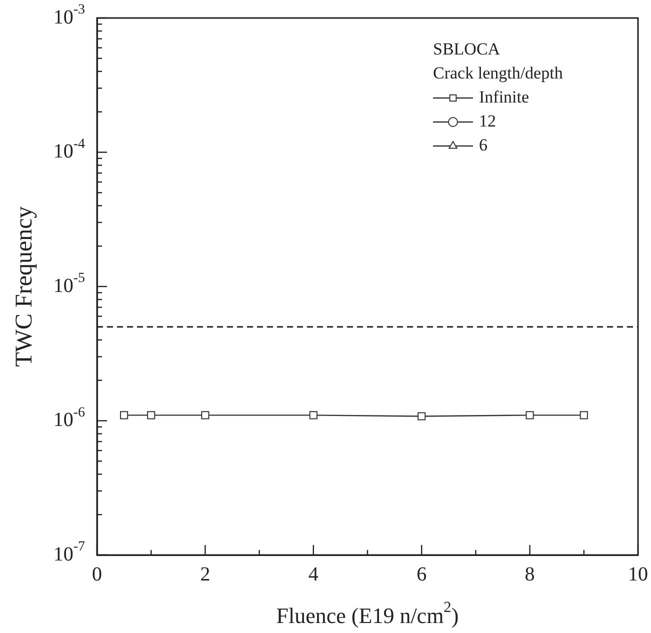 The width and height of the screenshot is (651, 633). Describe the element at coordinates (504, 96) in the screenshot. I see `legend-label: Infinite` at that location.